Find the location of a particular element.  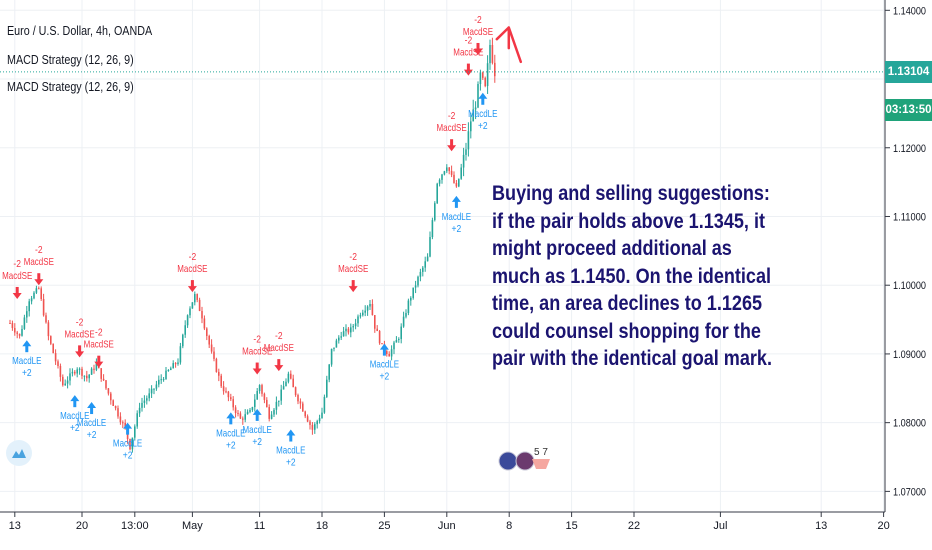

legend-symbol: Euro / U.S. Dollar, 4h, OANDA is located at coordinates (80, 31).